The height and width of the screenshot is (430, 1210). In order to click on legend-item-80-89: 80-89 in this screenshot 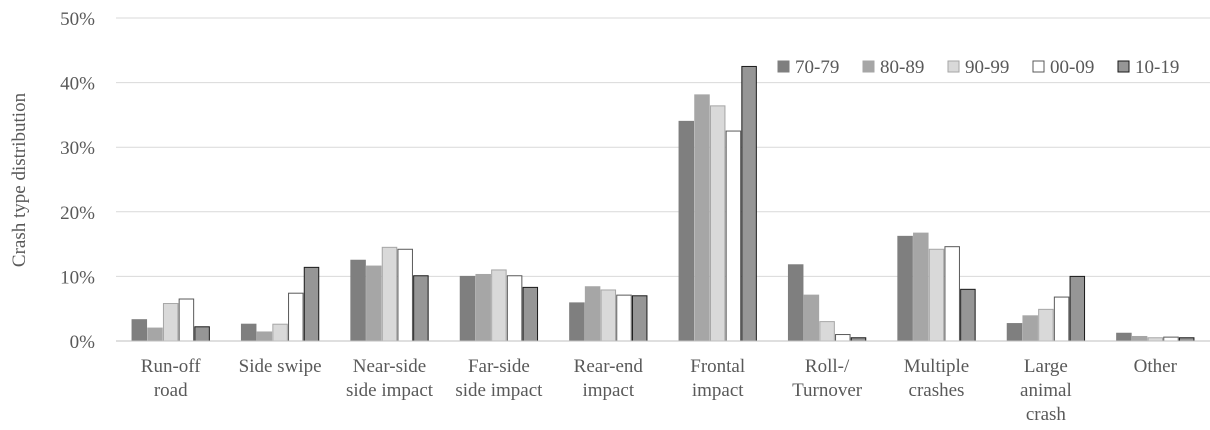, I will do `click(893, 67)`.